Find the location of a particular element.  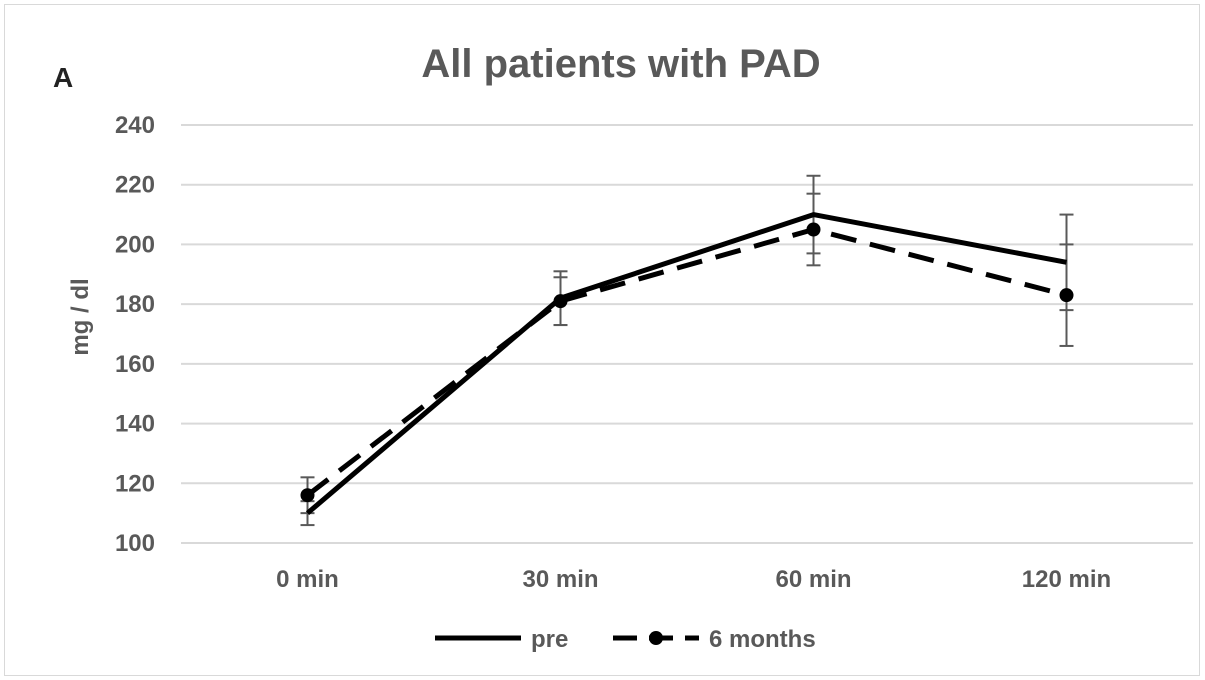

x-tick-labels: 0 min 30 min 60 min 120 min is located at coordinates (693, 579).